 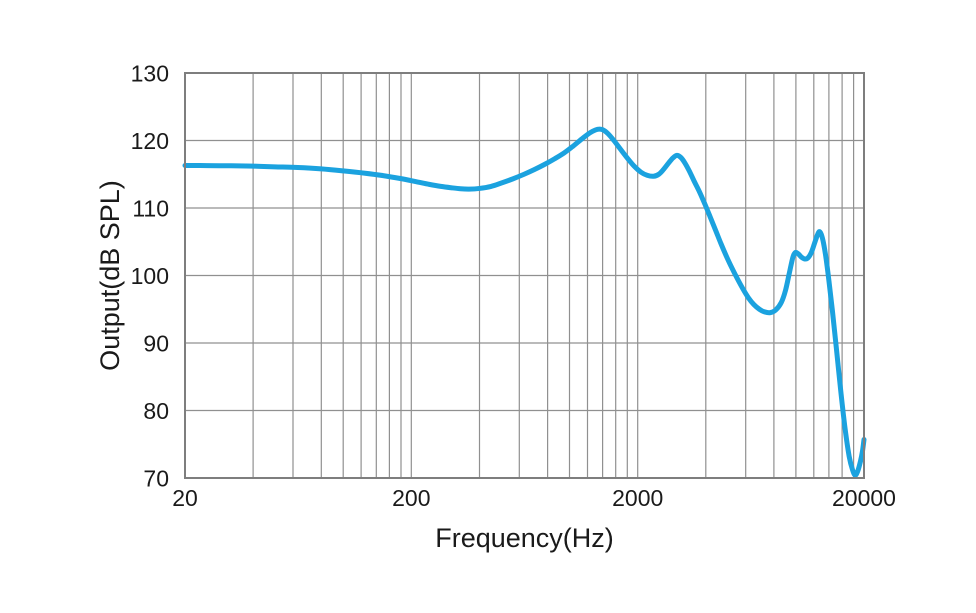 I want to click on x-tick-label: 200, so click(x=411, y=498).